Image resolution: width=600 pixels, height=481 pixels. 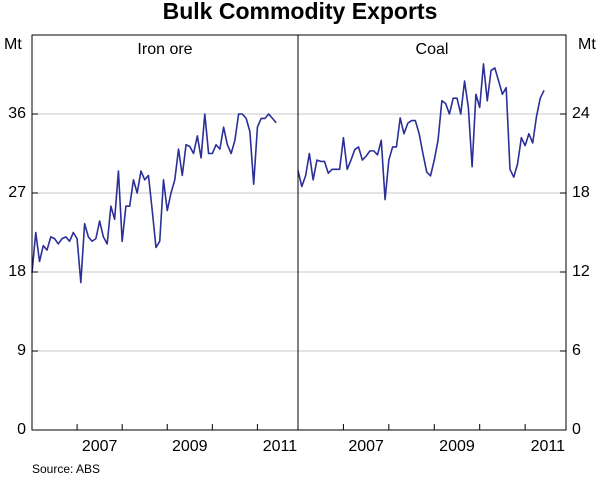 I want to click on y-tick-label: 6, so click(x=576, y=350).